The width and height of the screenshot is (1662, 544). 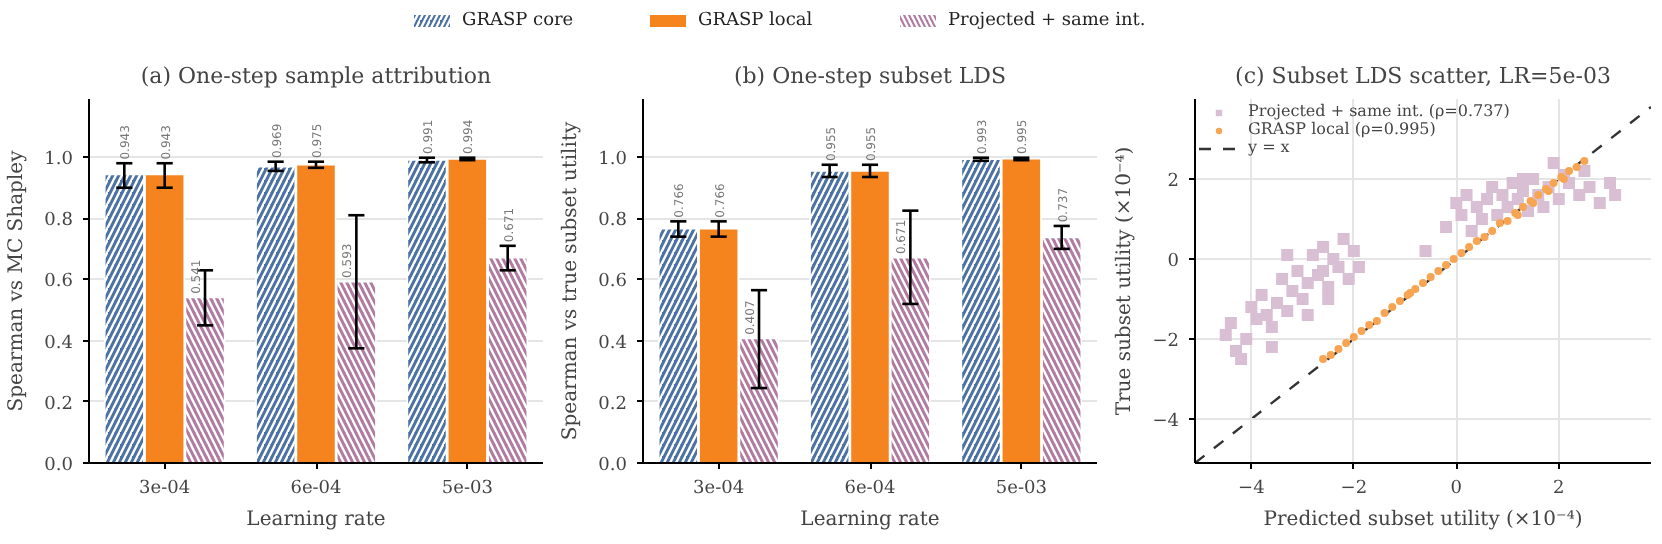 What do you see at coordinates (518, 21) in the screenshot?
I see `legend-label: GRASP core` at bounding box center [518, 21].